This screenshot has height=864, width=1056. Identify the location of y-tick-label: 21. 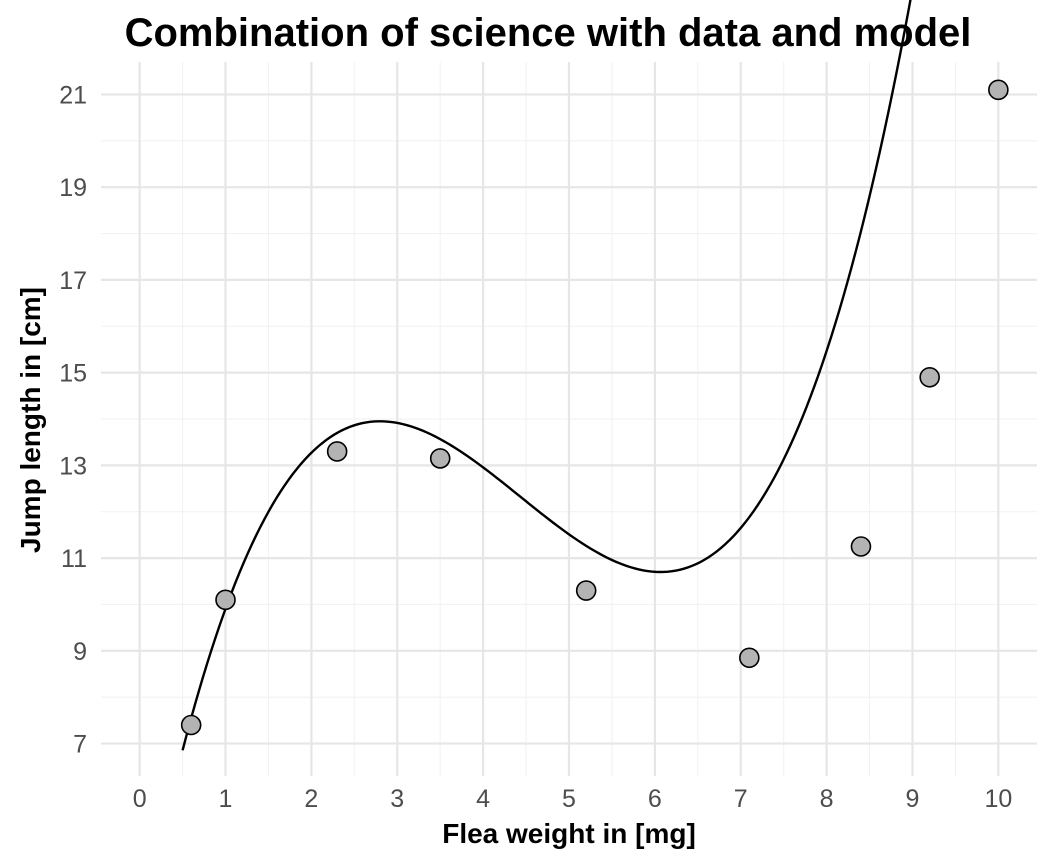
(73, 95).